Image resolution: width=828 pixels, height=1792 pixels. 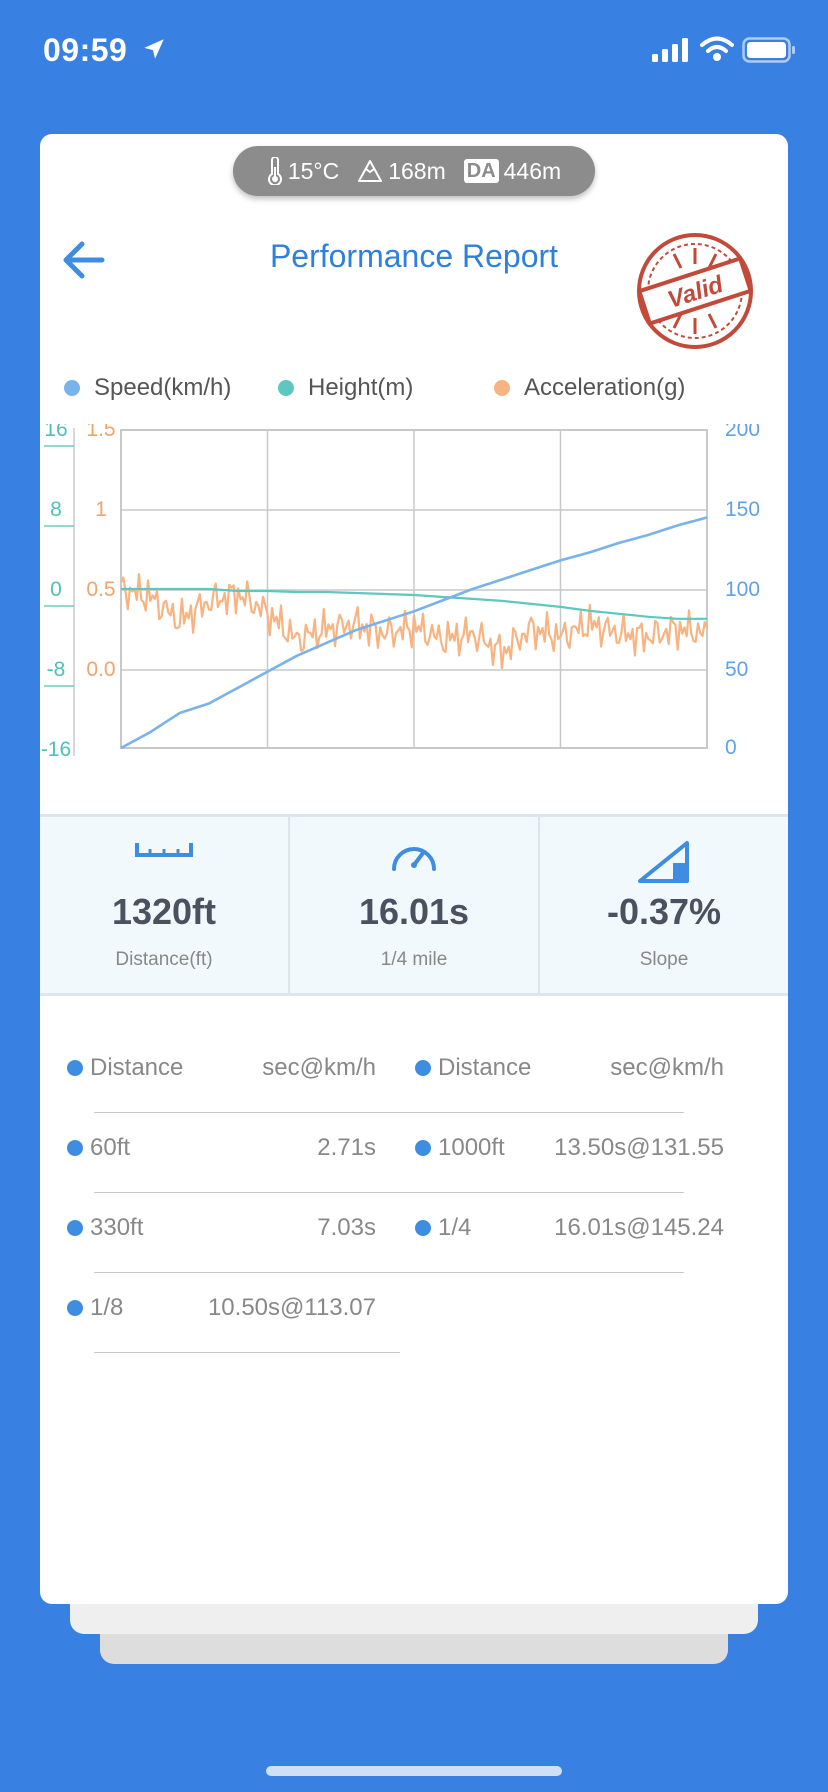 What do you see at coordinates (55, 432) in the screenshot?
I see `height-tick-label: 16` at bounding box center [55, 432].